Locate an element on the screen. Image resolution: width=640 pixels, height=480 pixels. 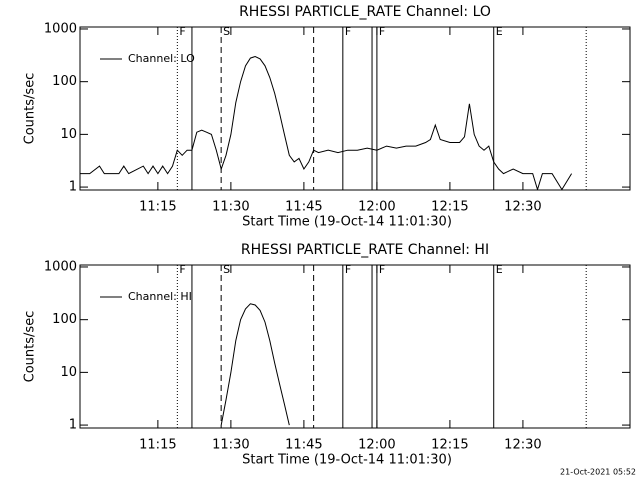
chart-title: RHESSI PARTICLE_RATE Channel: LO is located at coordinates (365, 12).